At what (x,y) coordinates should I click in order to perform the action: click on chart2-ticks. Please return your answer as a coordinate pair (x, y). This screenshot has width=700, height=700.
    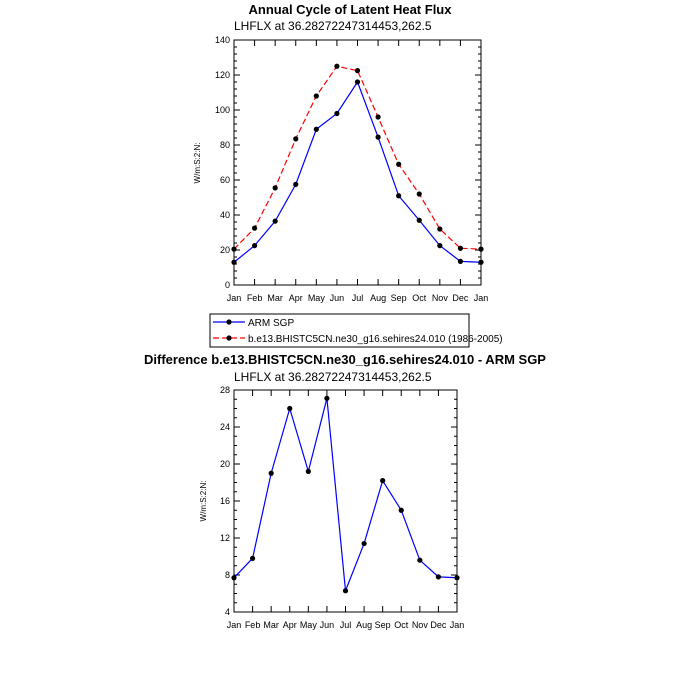
    Looking at the image, I should click on (345, 501).